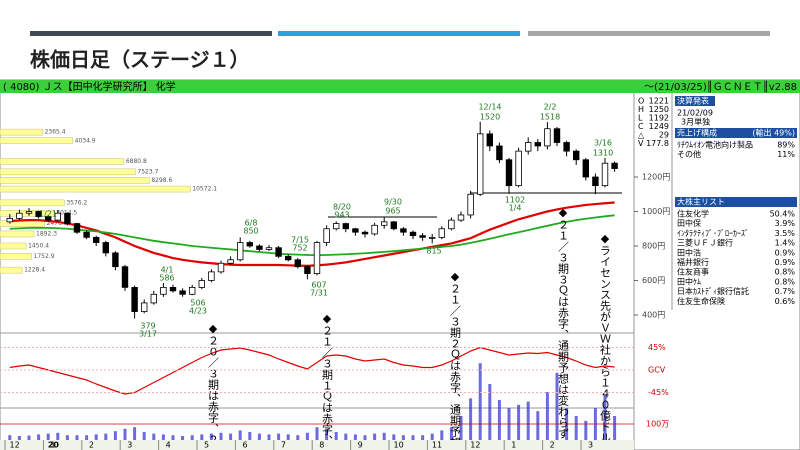  Describe the element at coordinates (515, 208) in the screenshot. I see `price-label: 1/4` at that location.